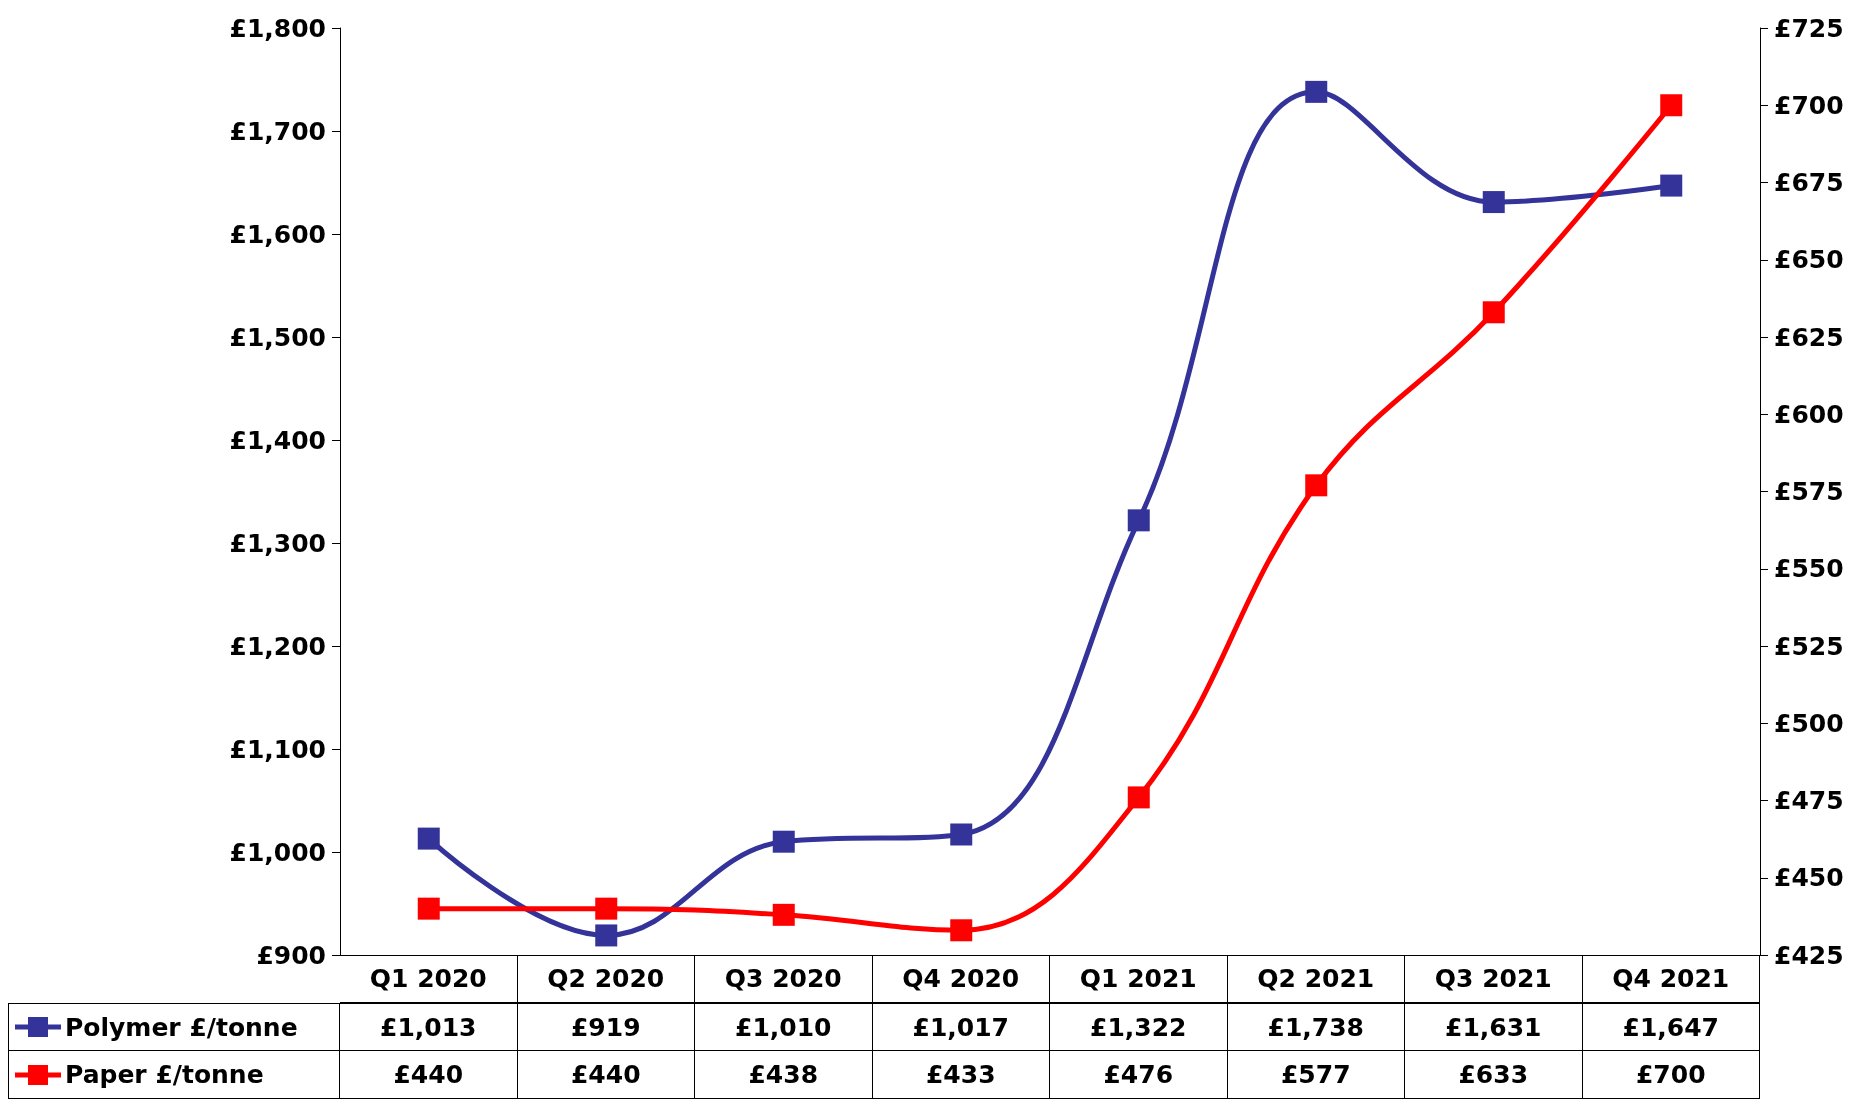  I want to click on y2-tick-label: £650, so click(1809, 260).